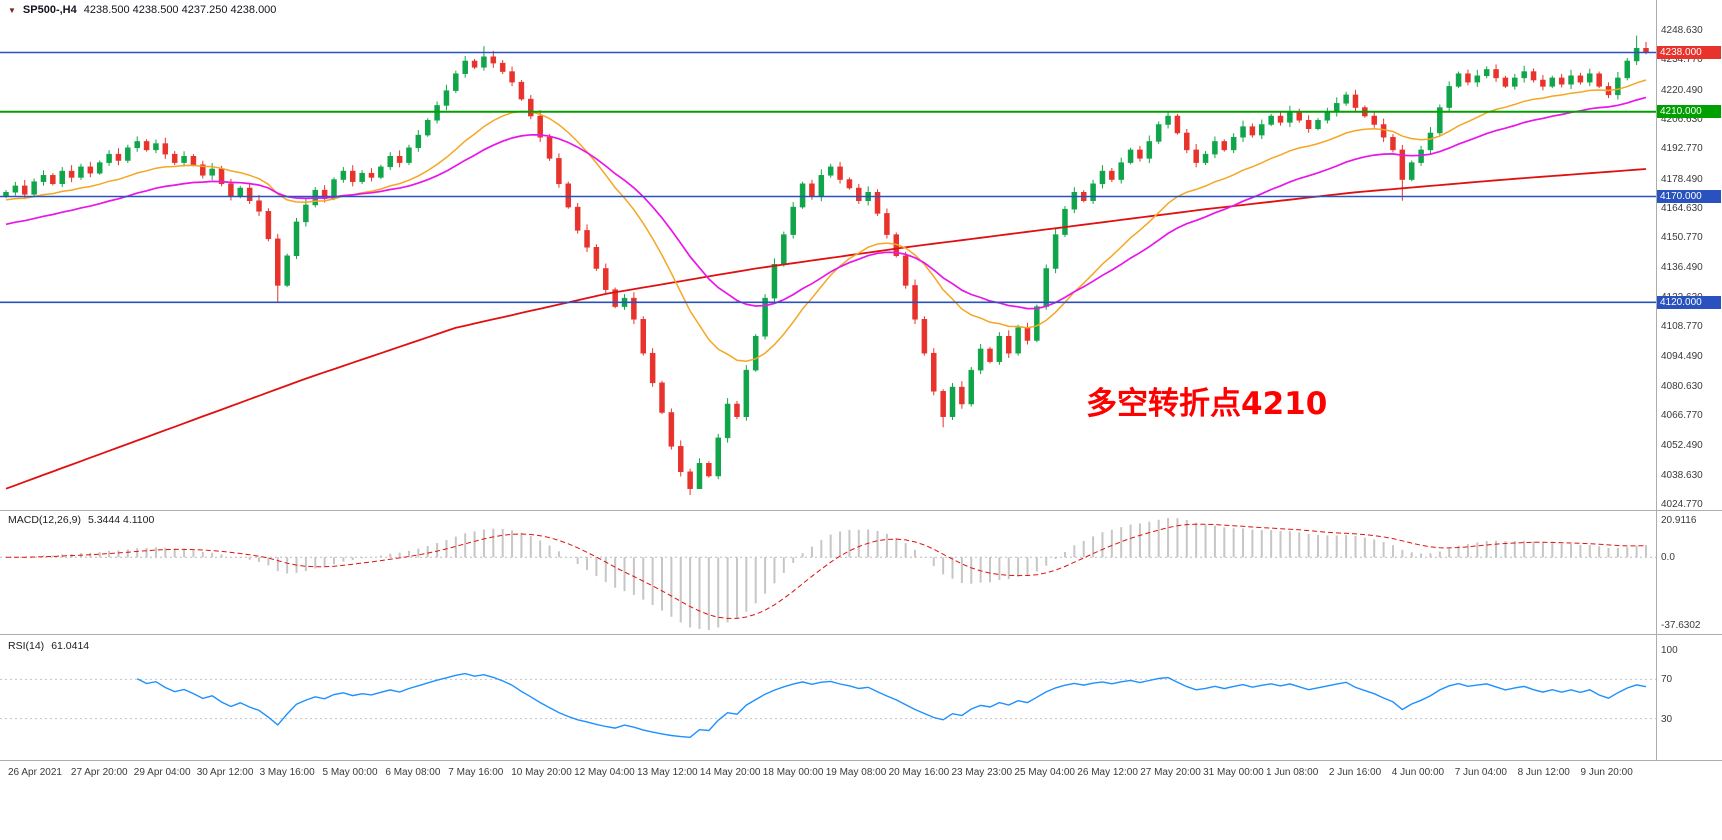  I want to click on time-axis-tick: 3 May 16:00, so click(287, 772).